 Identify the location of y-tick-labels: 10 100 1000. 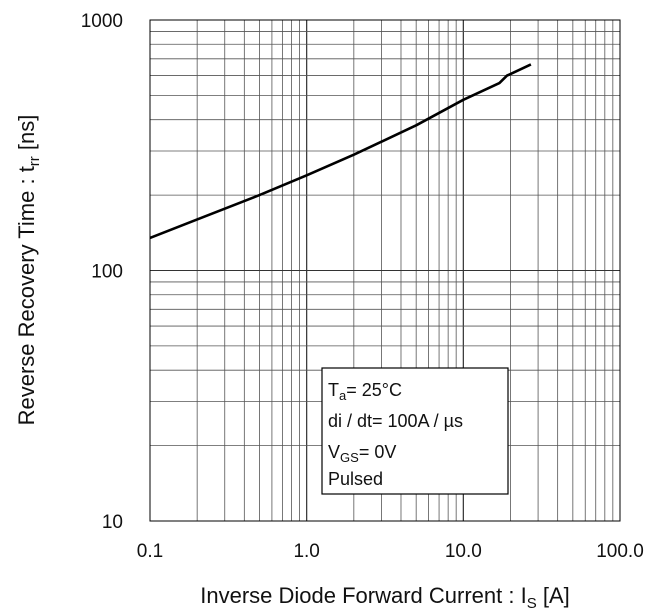
(102, 272).